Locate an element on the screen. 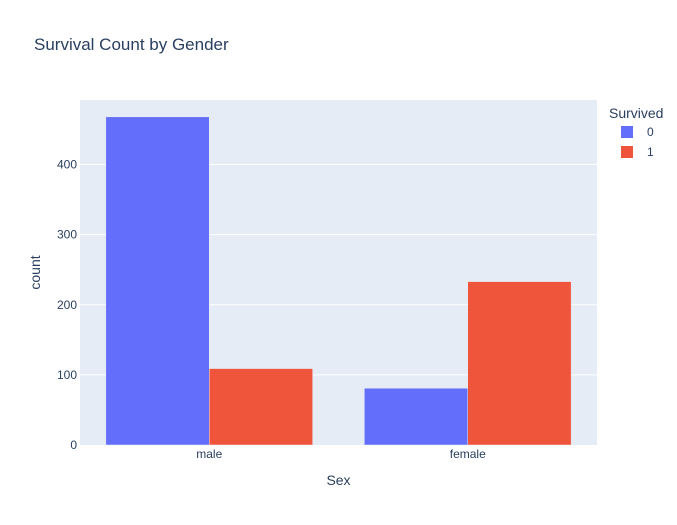  x-axis-title: Sex is located at coordinates (338, 480).